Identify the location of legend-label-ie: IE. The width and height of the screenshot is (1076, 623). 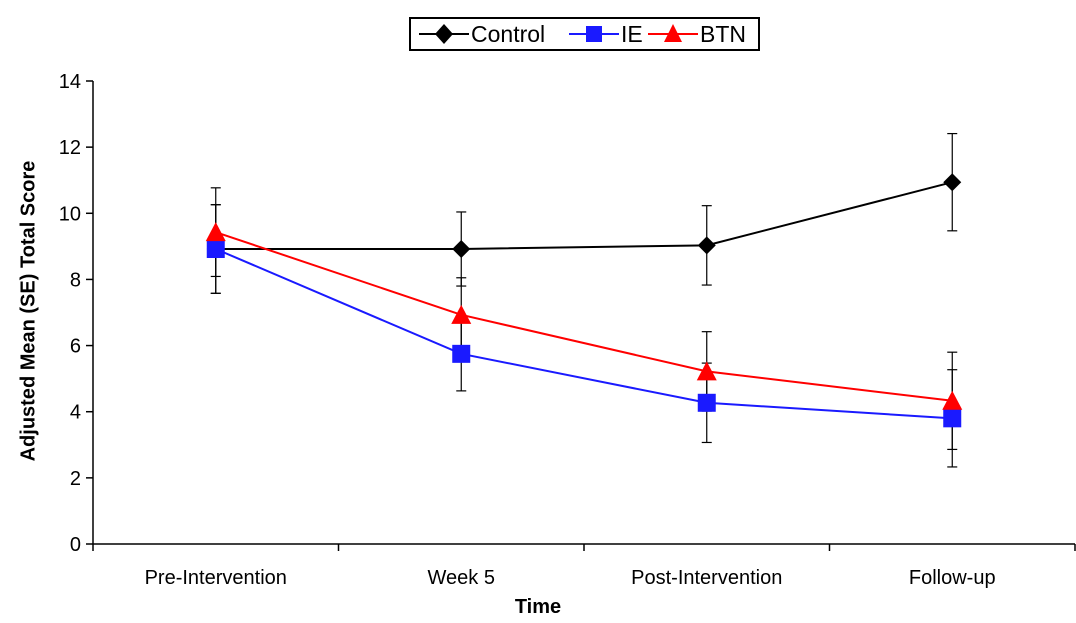
(632, 33).